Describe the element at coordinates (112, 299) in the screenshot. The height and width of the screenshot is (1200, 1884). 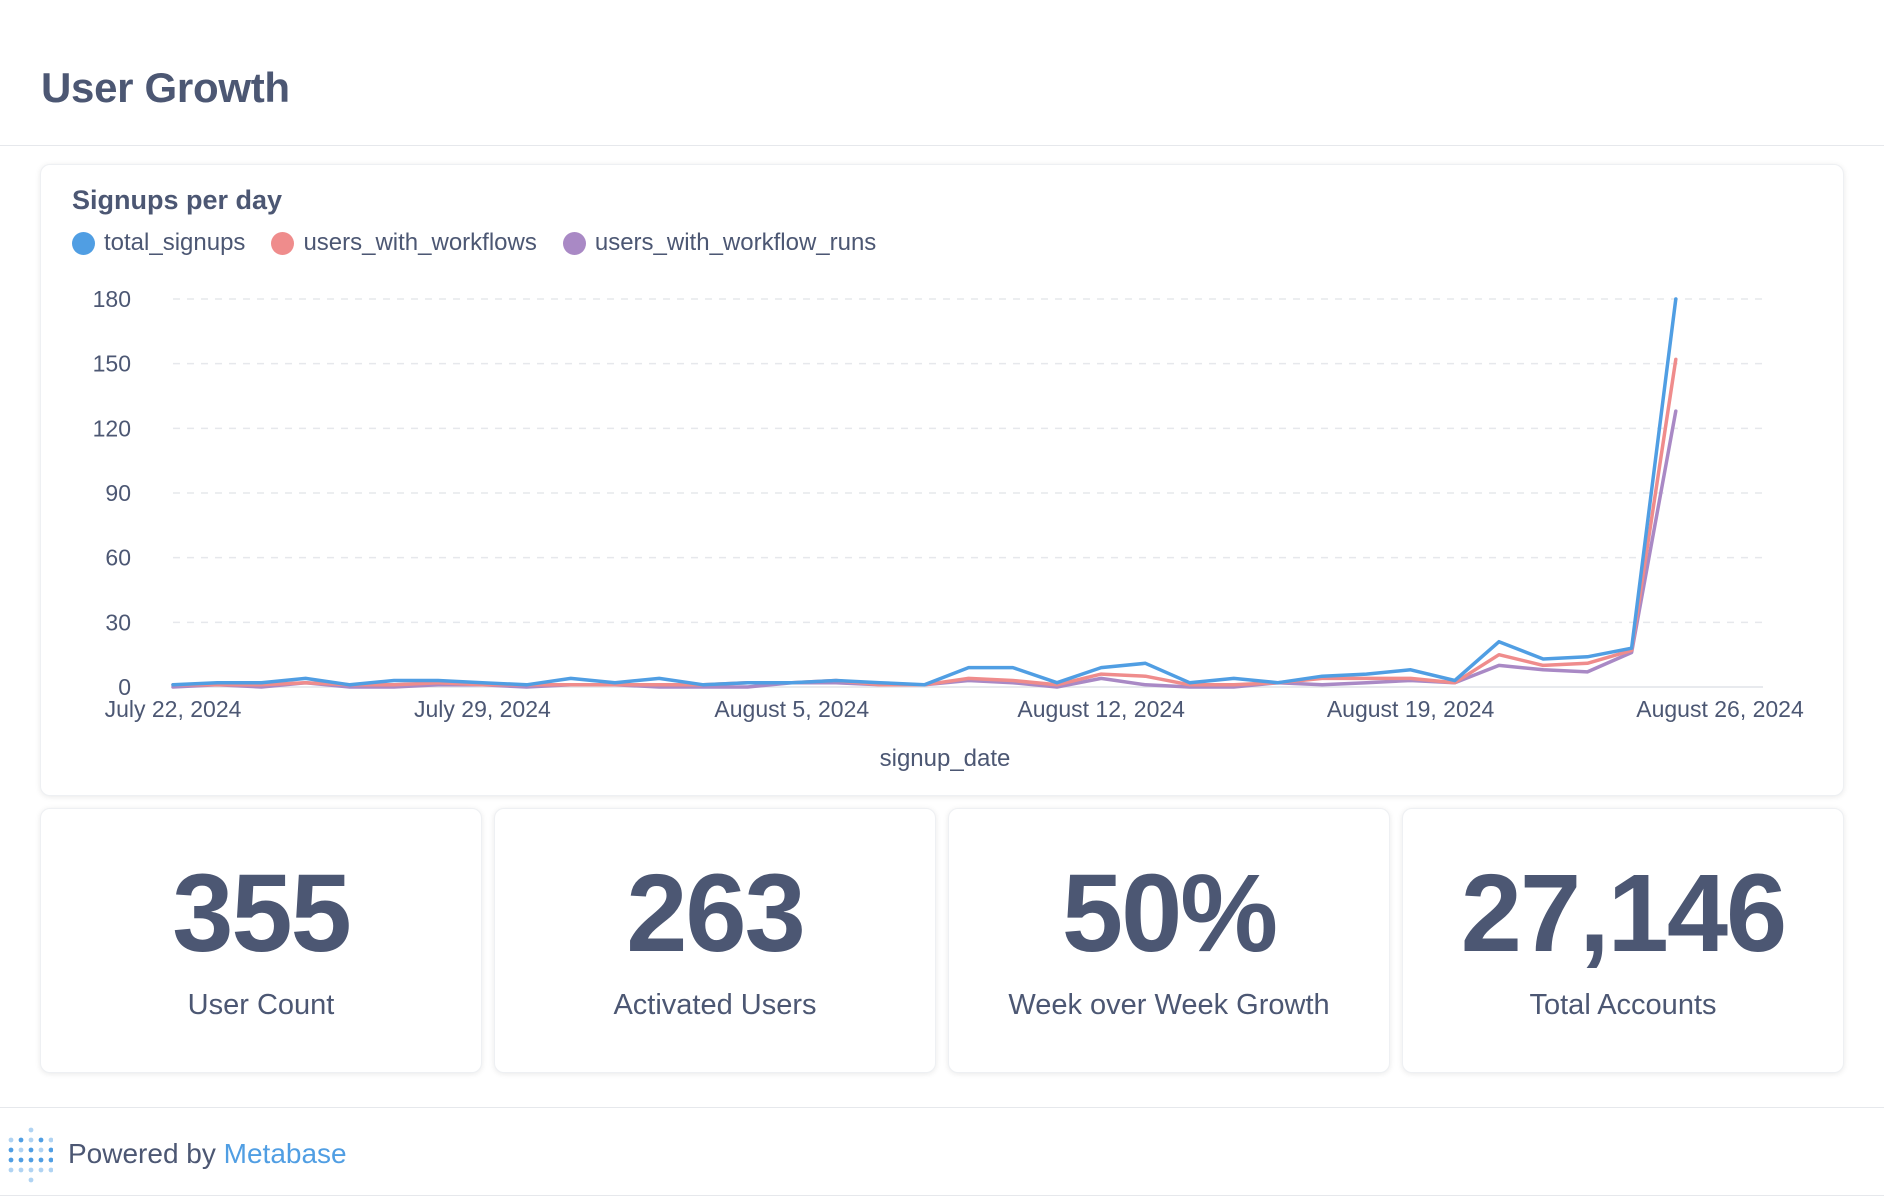
I see `y-tick-label: 180` at that location.